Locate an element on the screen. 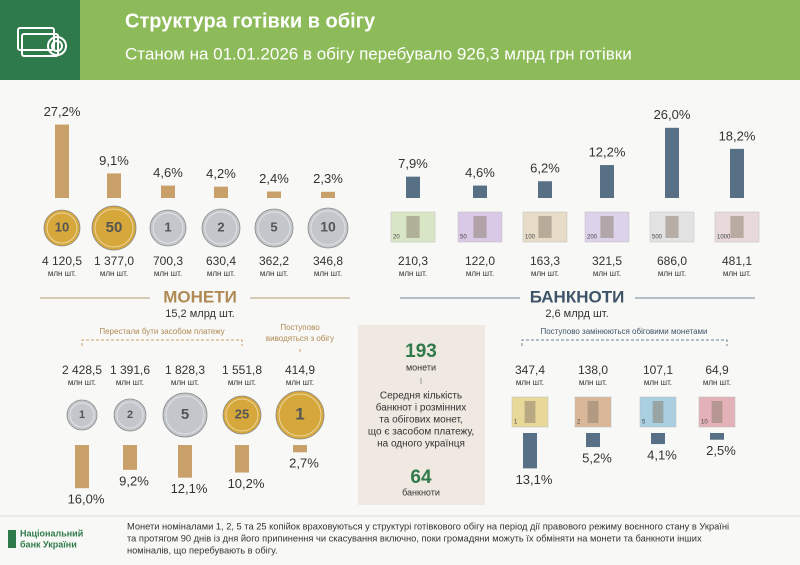  value-label: 5,2% is located at coordinates (597, 457).